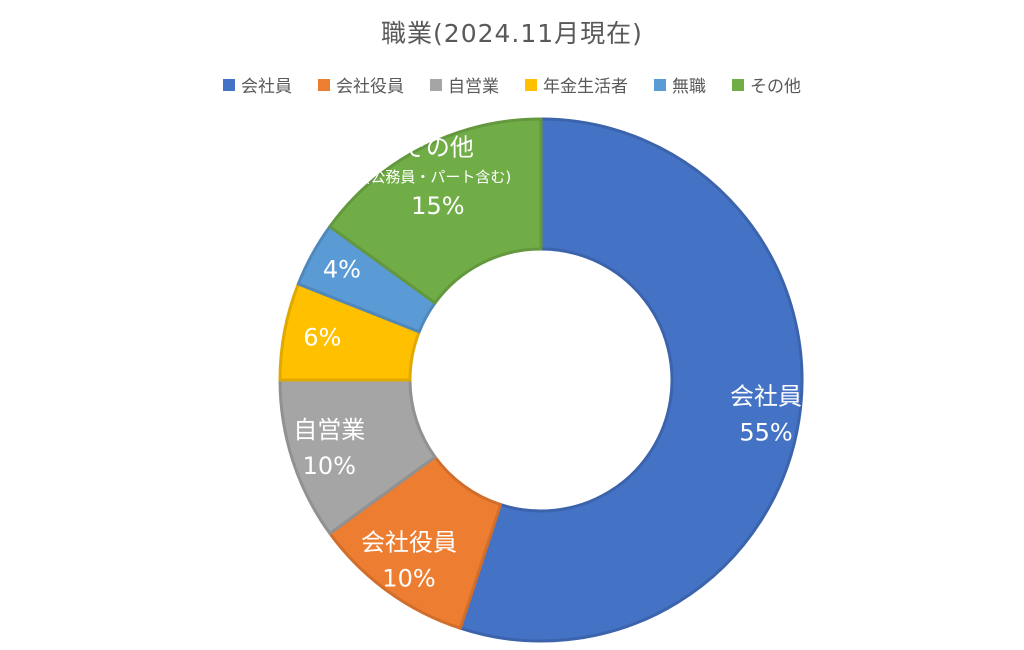 The height and width of the screenshot is (650, 1024). I want to click on slice-pct-kaishain: 55%, so click(765, 433).